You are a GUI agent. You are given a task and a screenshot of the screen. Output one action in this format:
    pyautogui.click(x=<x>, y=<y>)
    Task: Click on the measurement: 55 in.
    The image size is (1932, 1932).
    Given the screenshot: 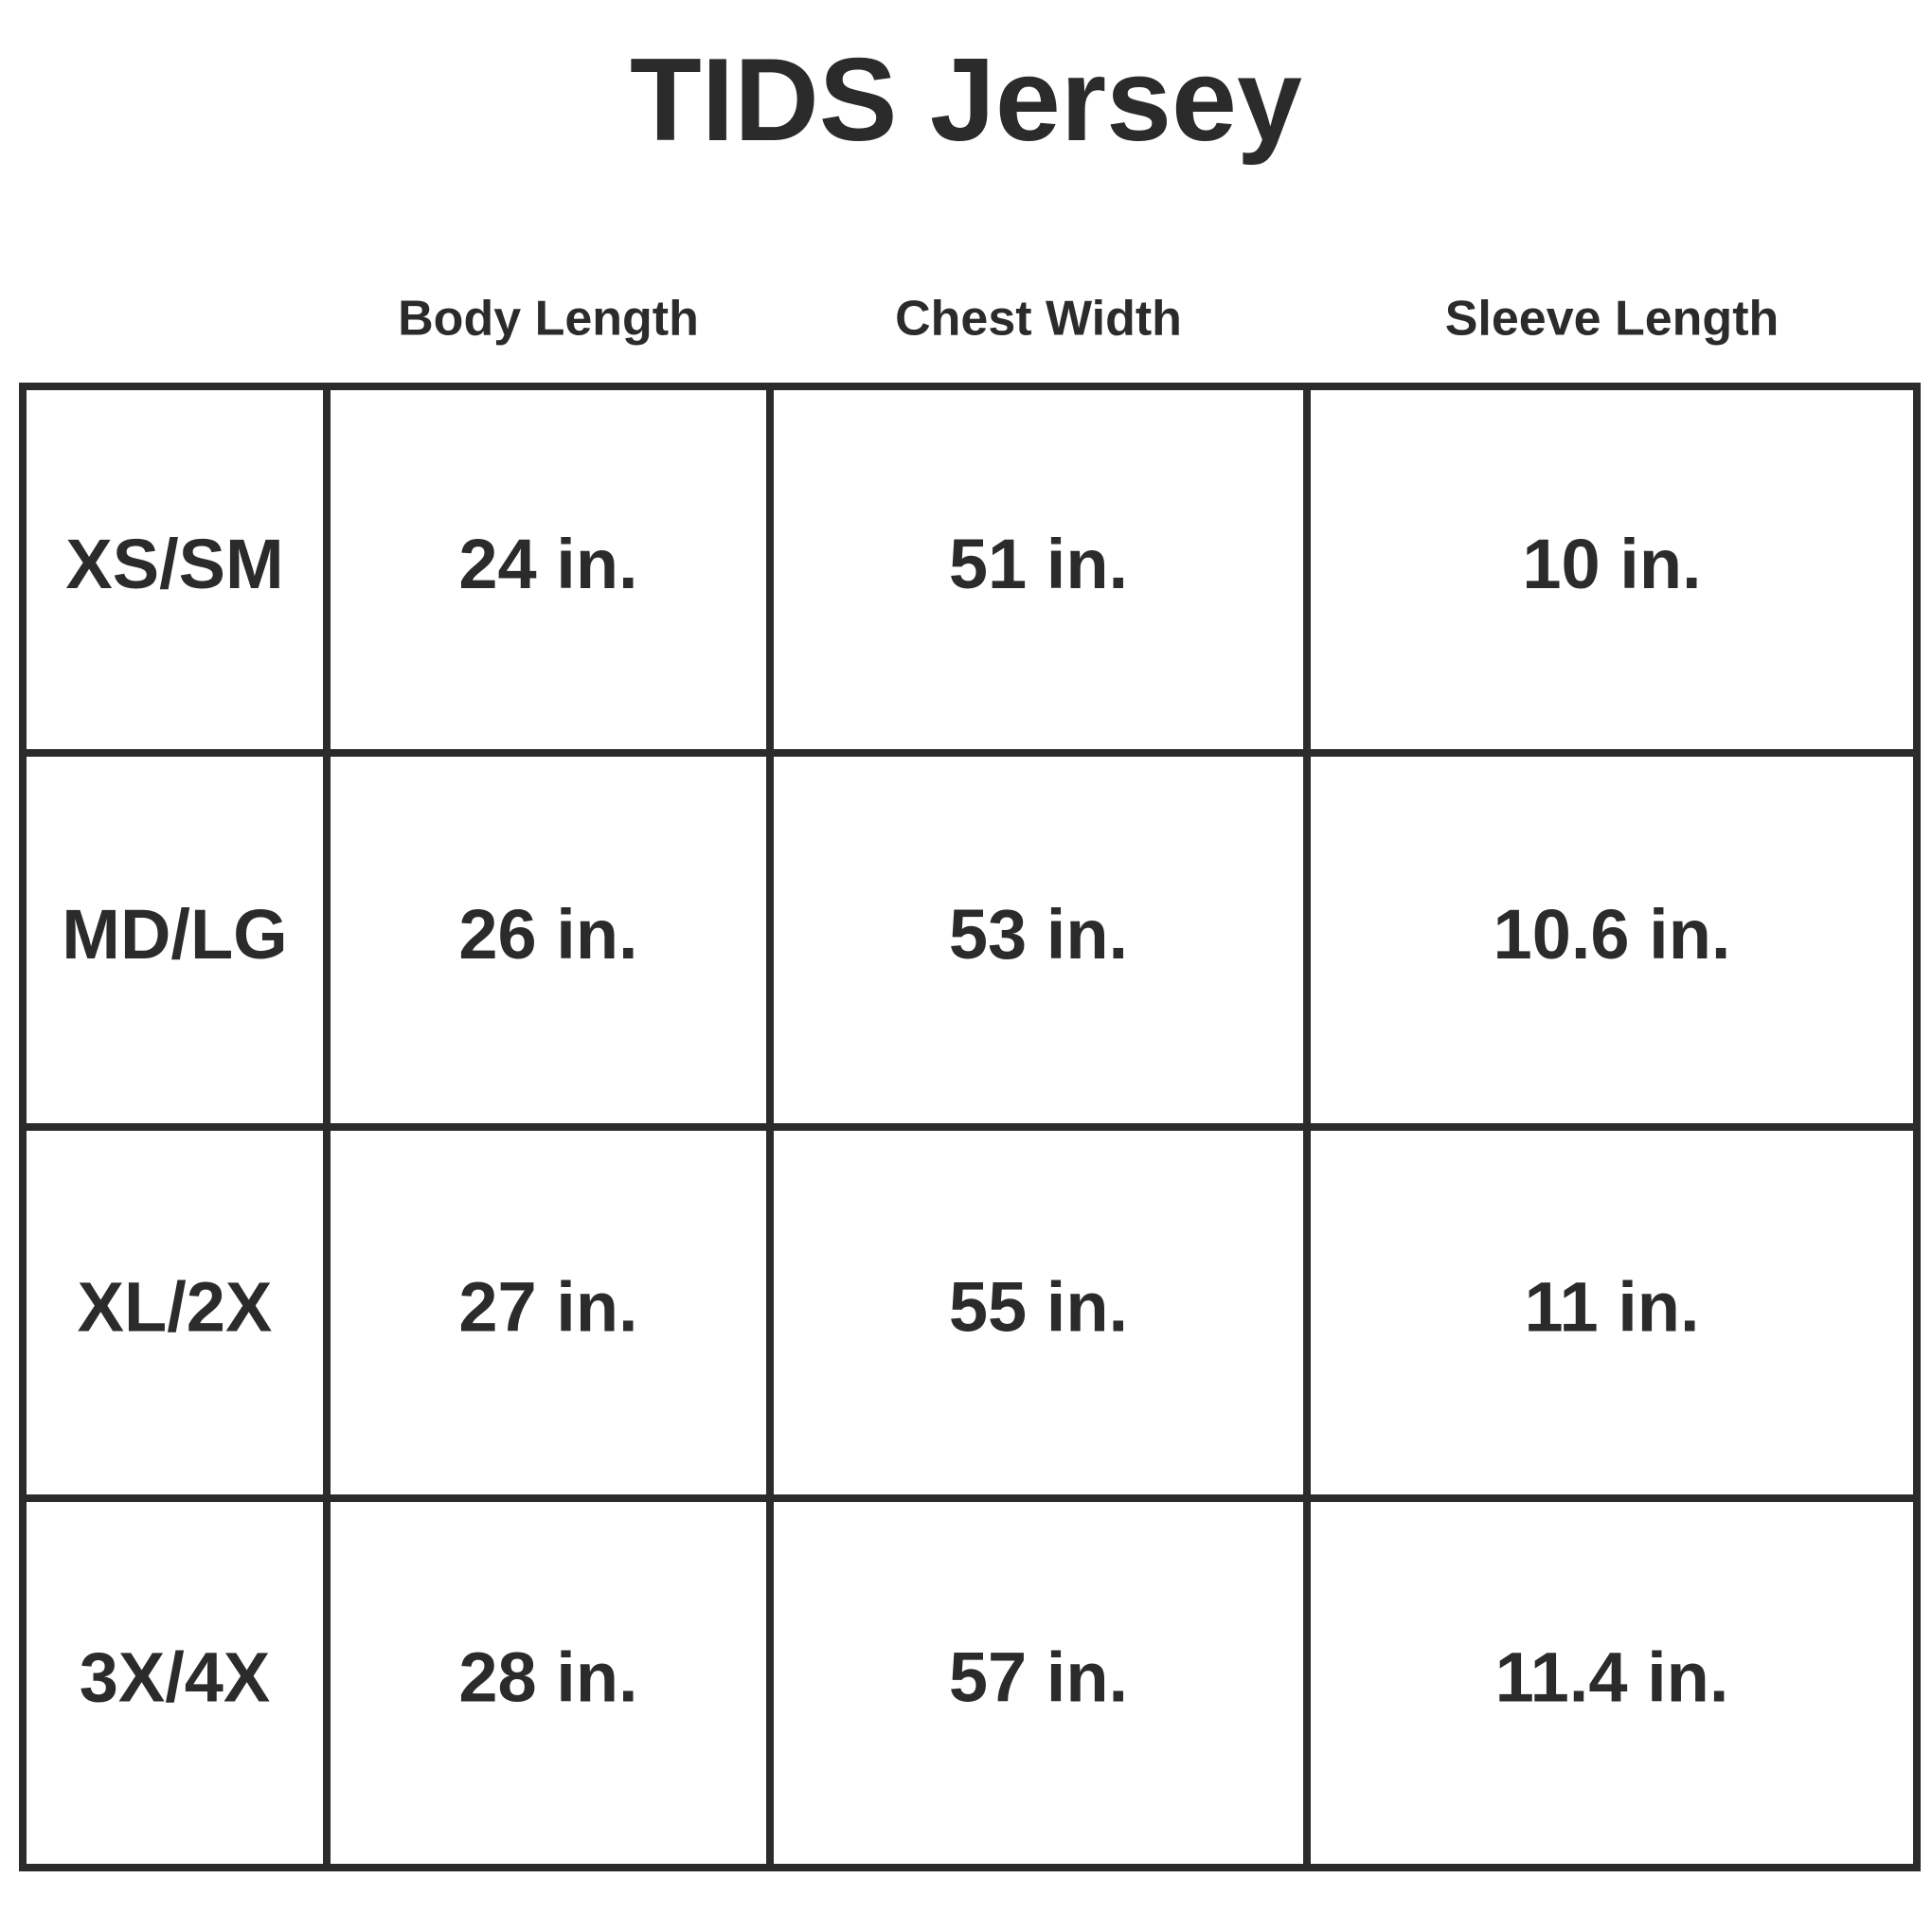 What is the action you would take?
    pyautogui.click(x=1038, y=1307)
    